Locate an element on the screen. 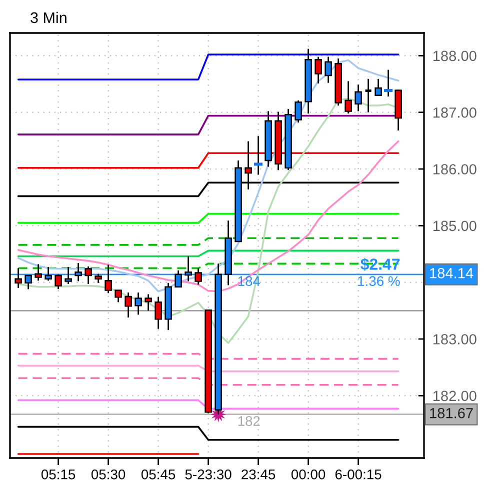  x-tick-label: 05:30 is located at coordinates (108, 474).